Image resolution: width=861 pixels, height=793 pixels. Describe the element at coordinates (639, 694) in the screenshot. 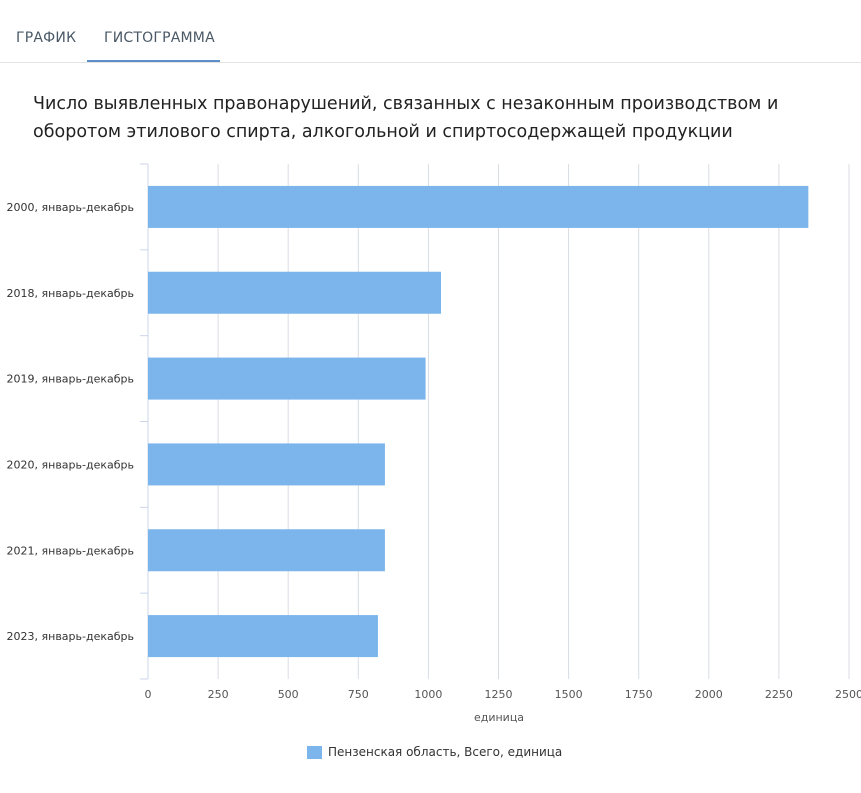

I see `x-tick-label: 1750` at that location.